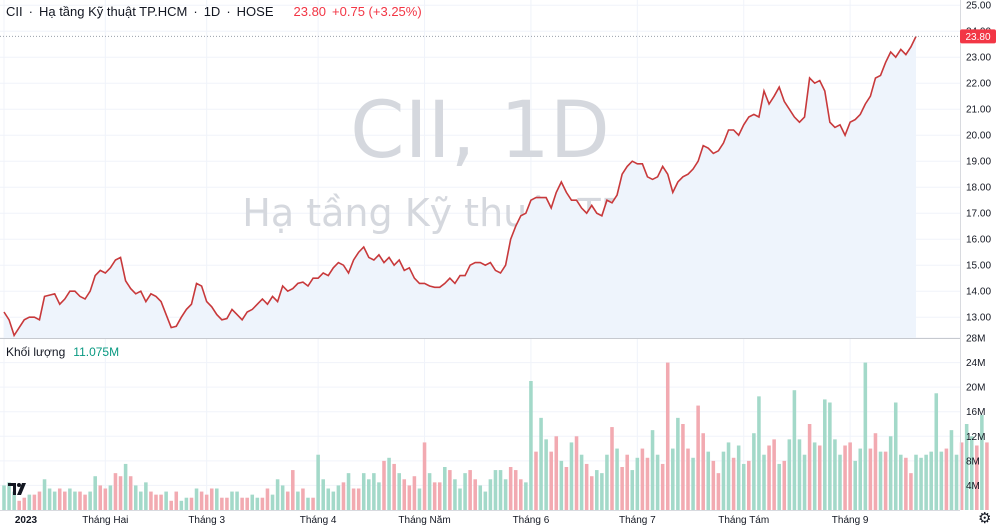 The width and height of the screenshot is (1000, 531). What do you see at coordinates (978, 188) in the screenshot?
I see `price-tick-label: 18.00` at bounding box center [978, 188].